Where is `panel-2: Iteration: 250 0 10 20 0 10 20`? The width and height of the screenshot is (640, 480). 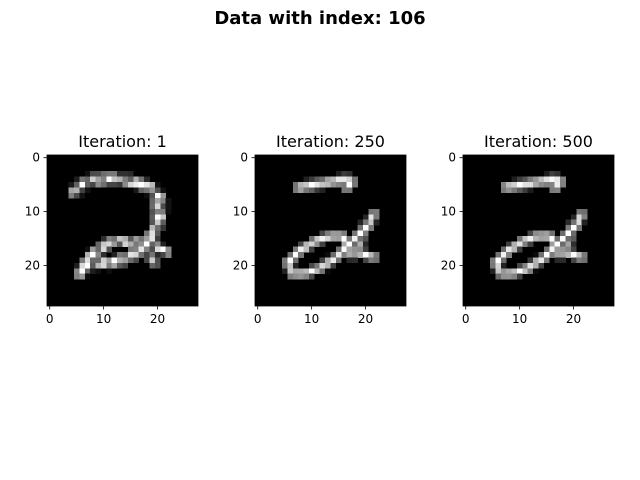 panel-2: Iteration: 250 0 10 20 0 10 20 is located at coordinates (320, 229).